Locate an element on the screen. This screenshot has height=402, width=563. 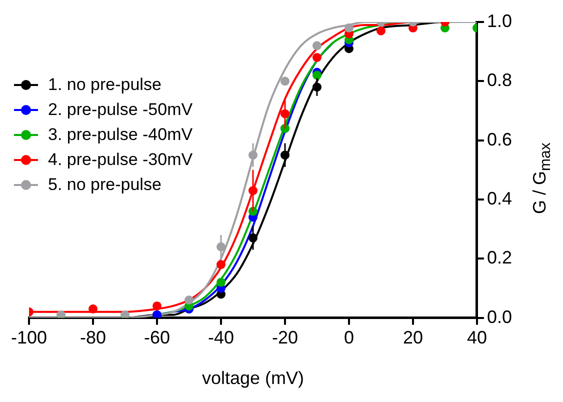
legend-label: 4. pre-pulse -30mV is located at coordinates (120, 160).